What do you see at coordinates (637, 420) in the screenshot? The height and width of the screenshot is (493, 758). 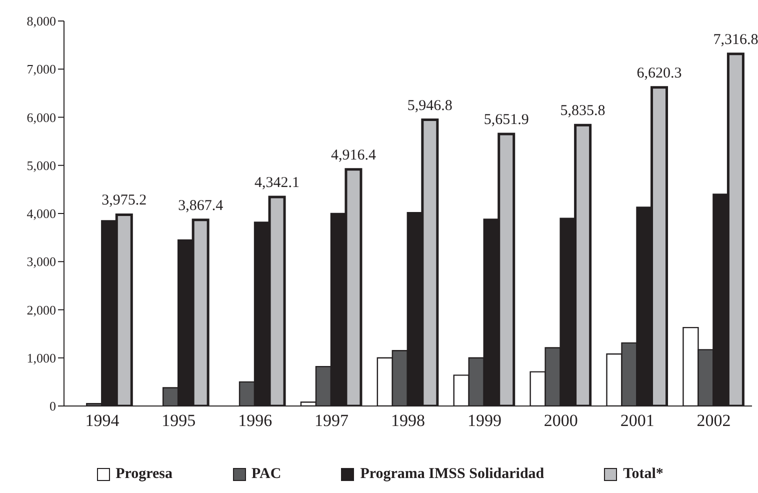 I see `x-tick-label: 2001` at bounding box center [637, 420].